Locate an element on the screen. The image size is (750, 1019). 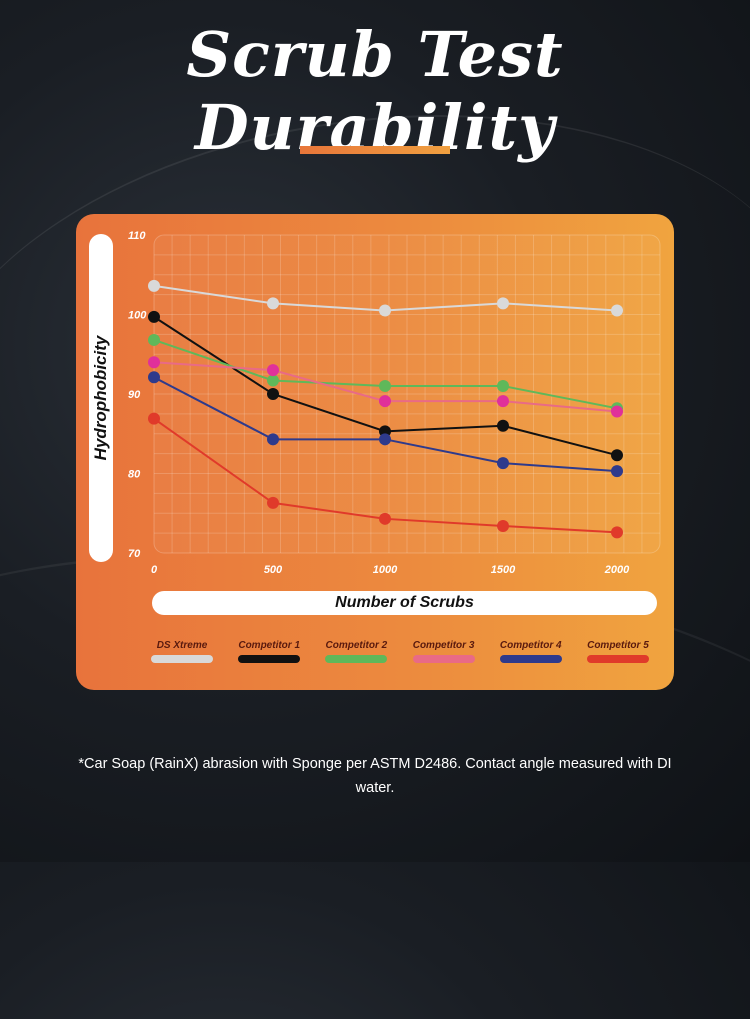
legend-item: Competitor 3 is located at coordinates (444, 651).